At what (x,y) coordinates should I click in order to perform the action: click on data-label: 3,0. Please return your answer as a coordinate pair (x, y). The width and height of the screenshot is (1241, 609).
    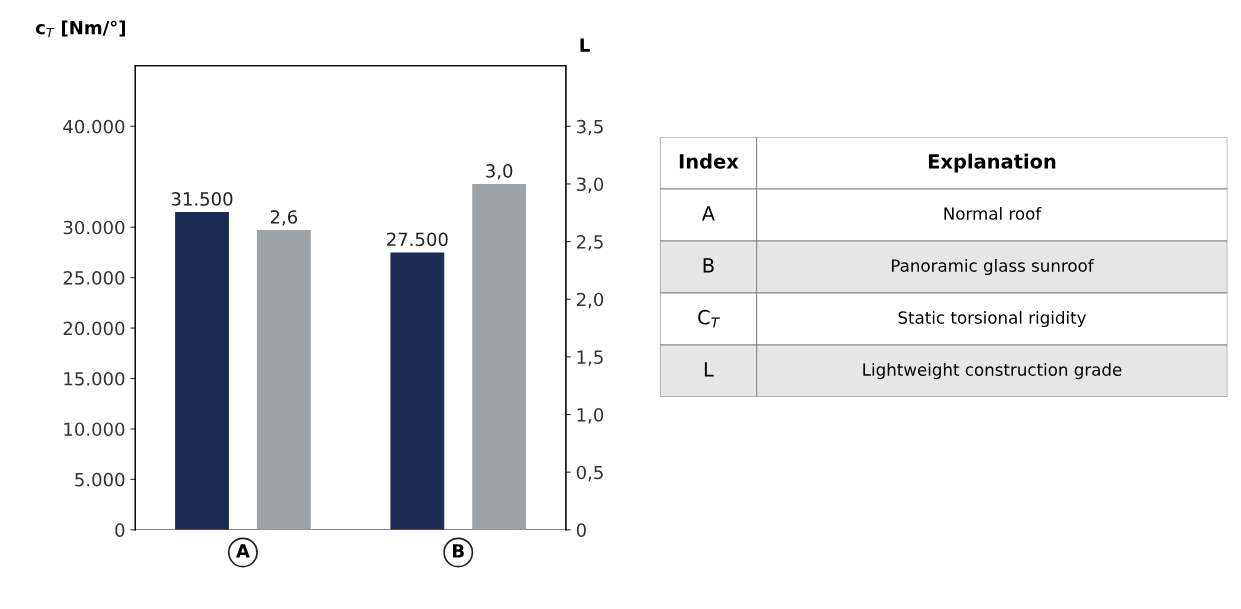
    Looking at the image, I should click on (499, 172).